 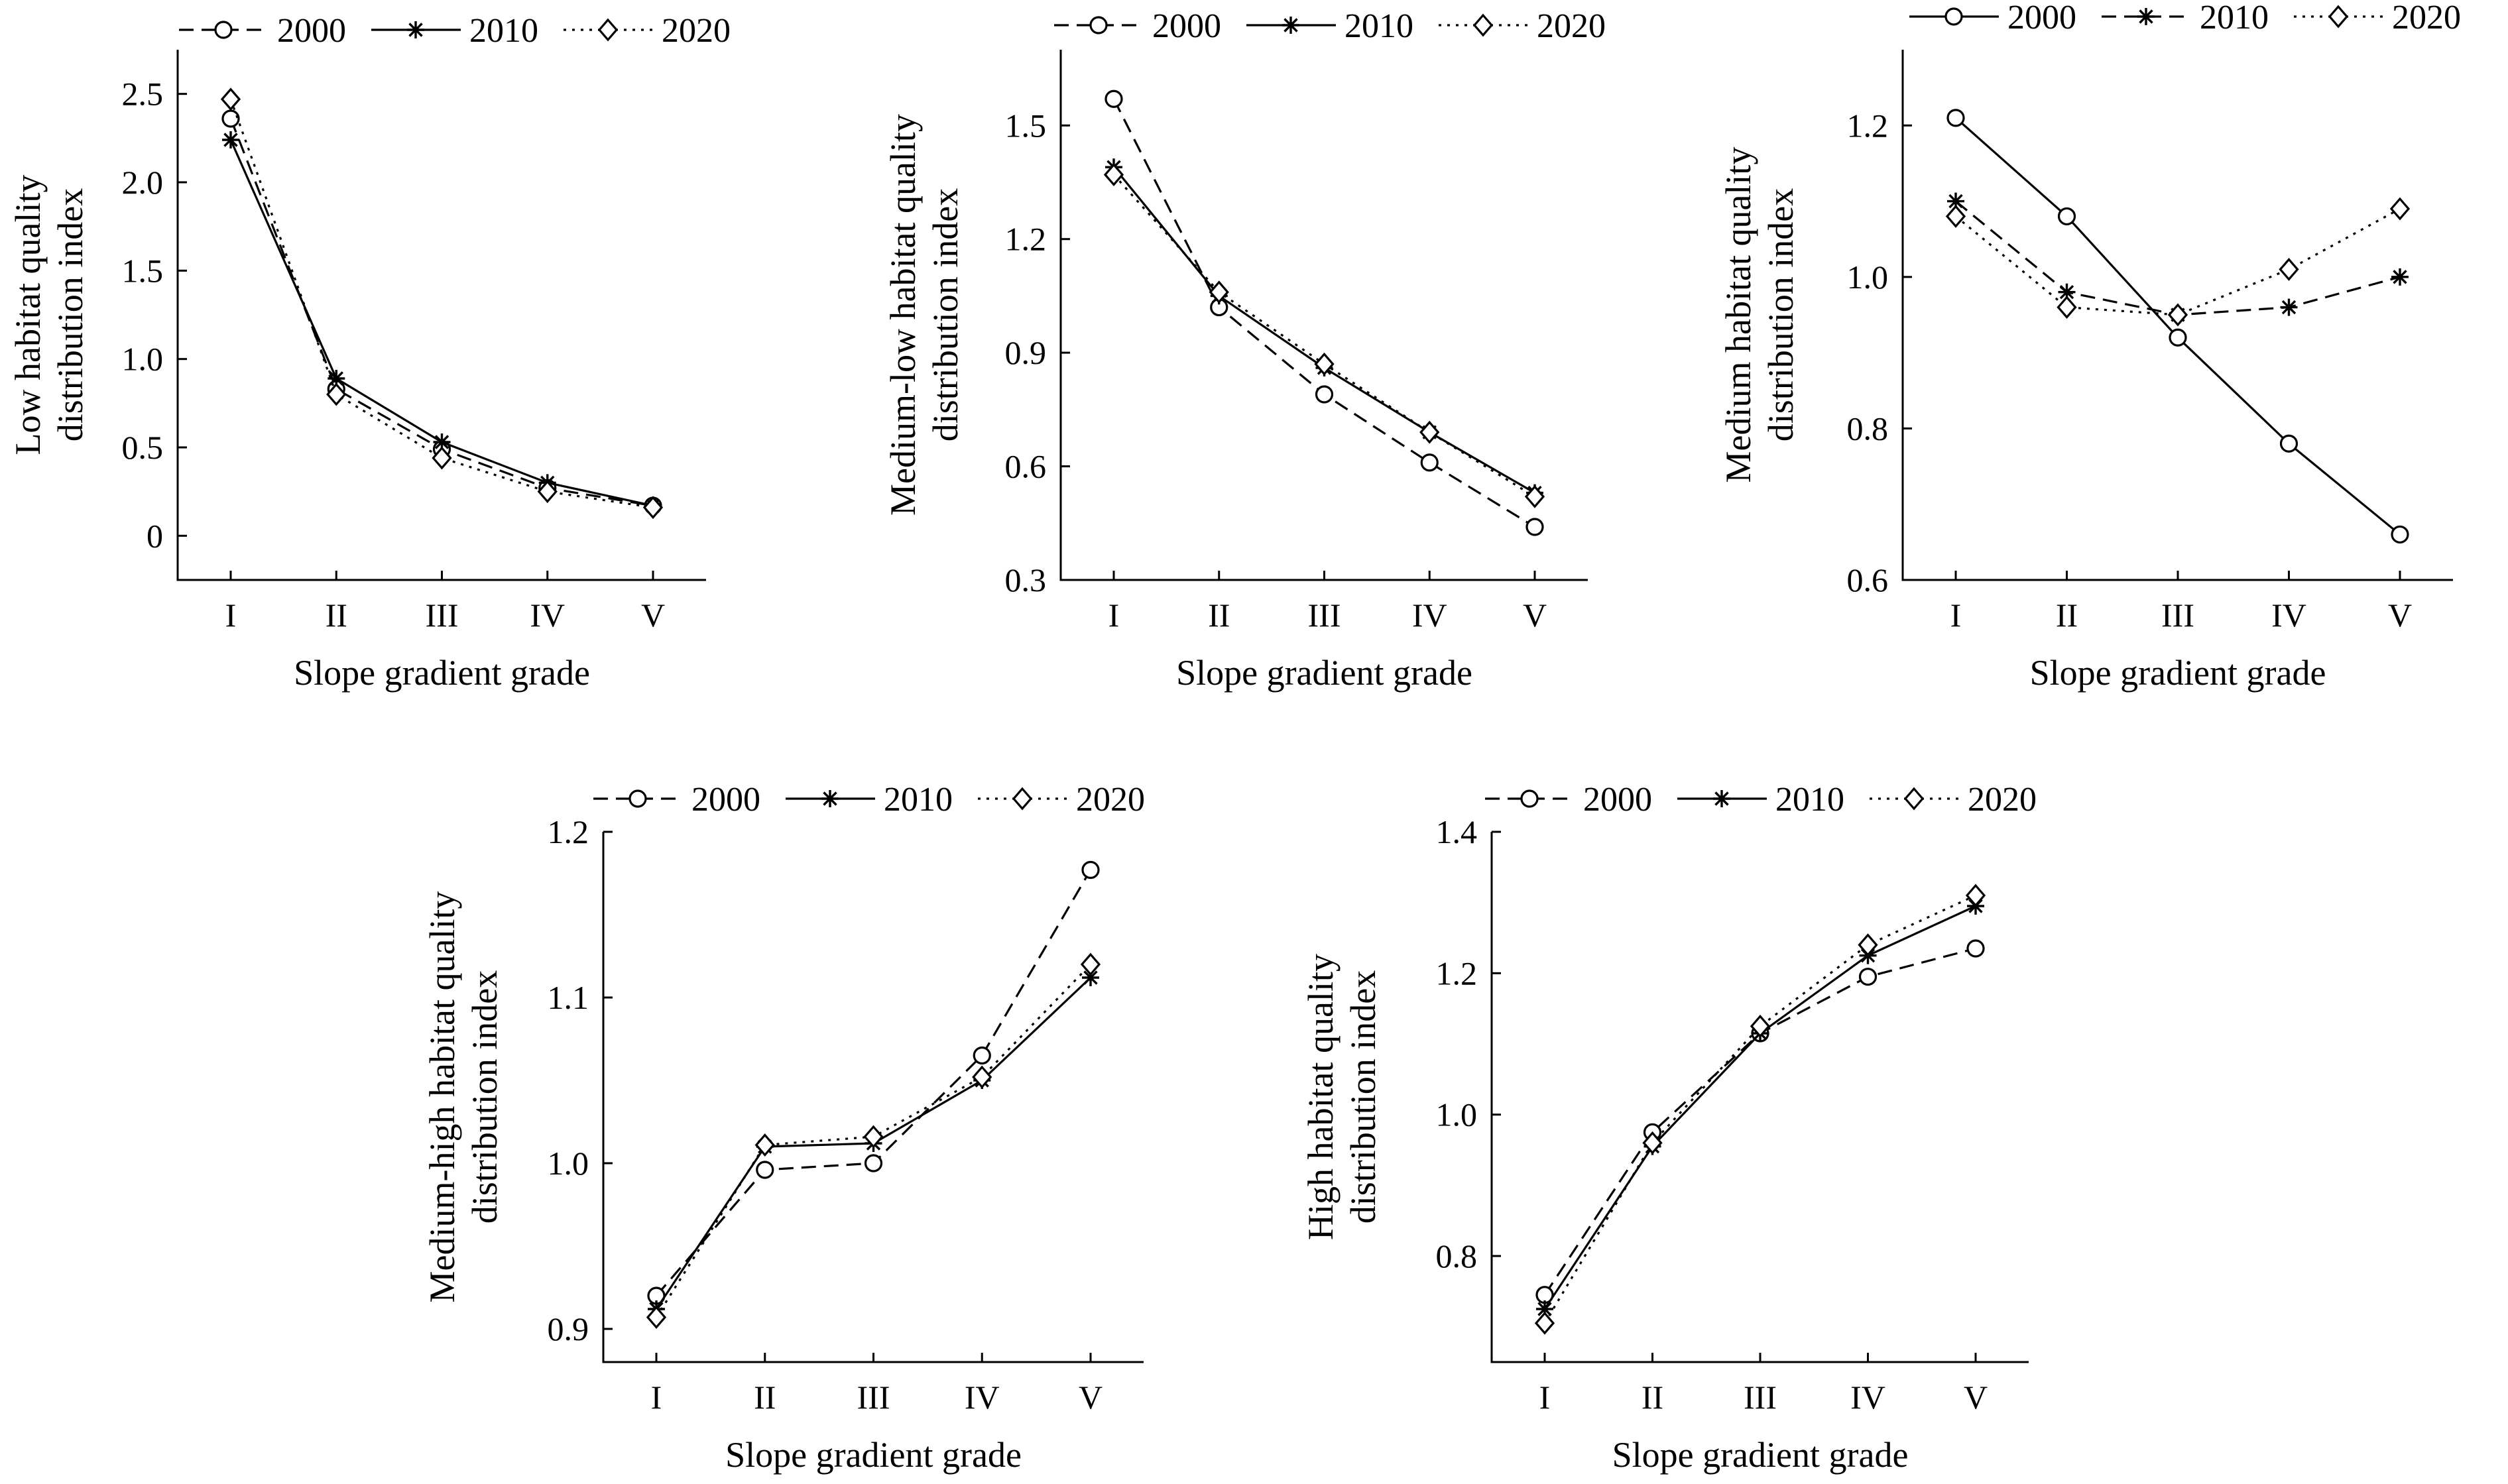 I want to click on y-tick-label: 2.5, so click(x=143, y=95).